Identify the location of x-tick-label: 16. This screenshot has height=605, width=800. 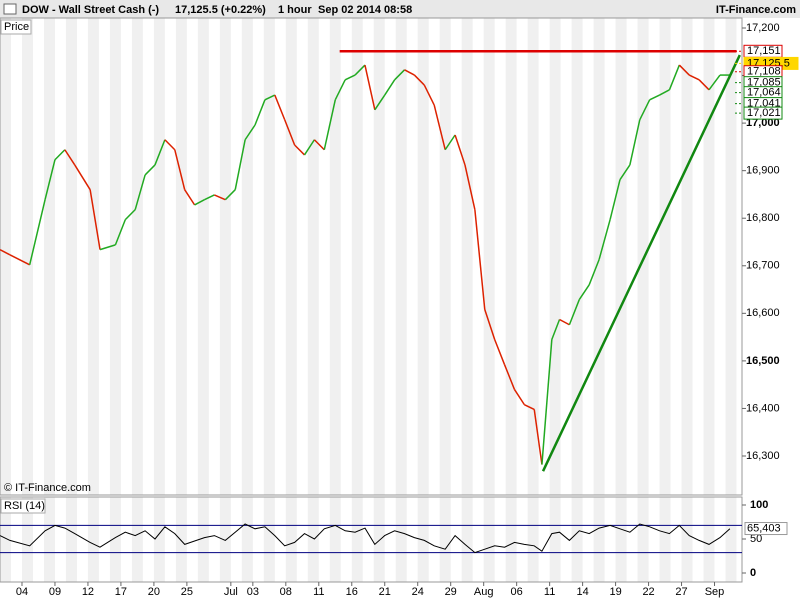
(352, 592).